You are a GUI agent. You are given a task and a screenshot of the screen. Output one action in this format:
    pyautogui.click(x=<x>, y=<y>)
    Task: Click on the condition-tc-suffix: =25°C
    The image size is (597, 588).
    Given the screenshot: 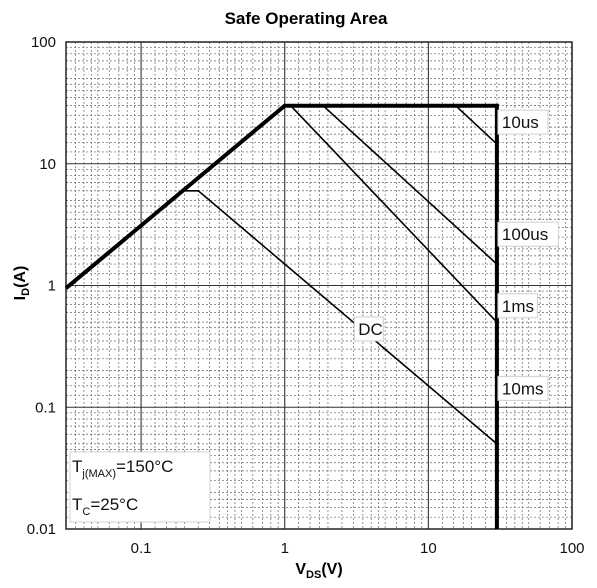 What is the action you would take?
    pyautogui.click(x=114, y=504)
    